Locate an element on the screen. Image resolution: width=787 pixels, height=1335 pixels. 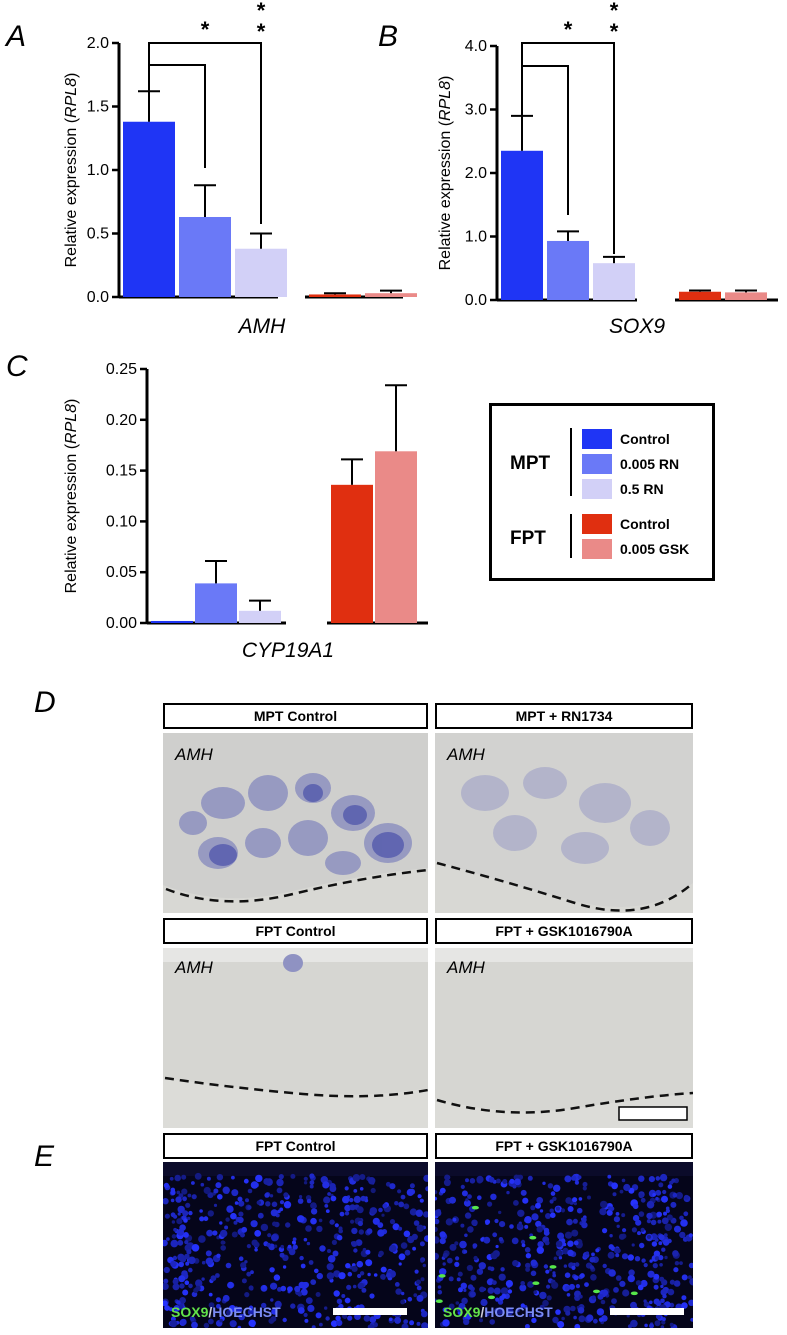
scale-bar is located at coordinates (647, 1311).